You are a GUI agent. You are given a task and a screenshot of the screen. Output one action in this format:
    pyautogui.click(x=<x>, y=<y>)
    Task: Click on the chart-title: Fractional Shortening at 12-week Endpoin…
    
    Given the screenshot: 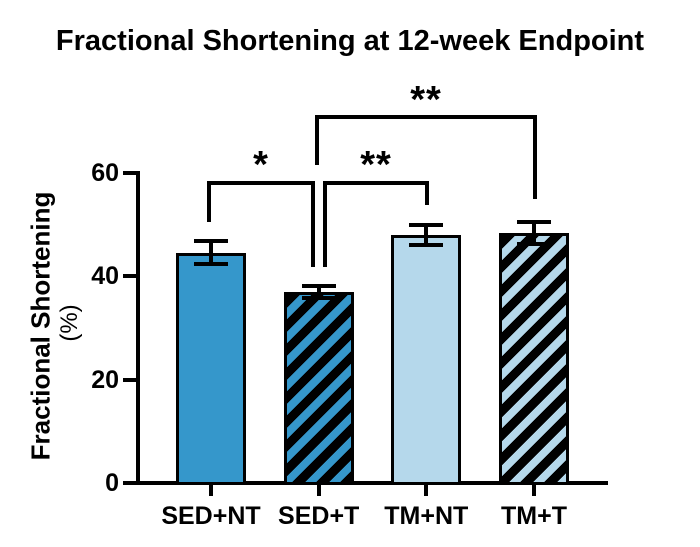 What is the action you would take?
    pyautogui.click(x=350, y=41)
    